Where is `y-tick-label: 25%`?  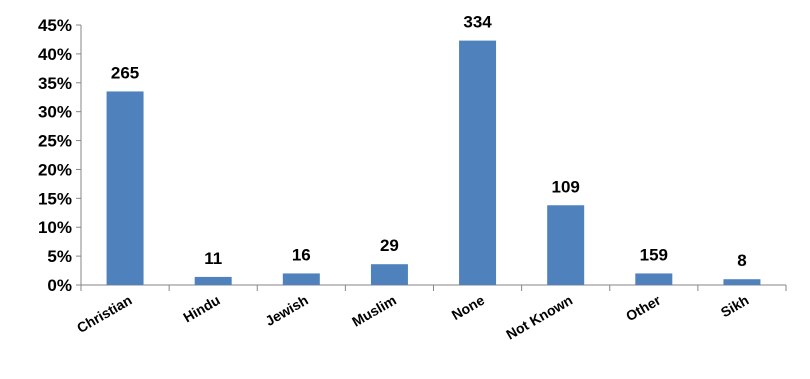 y-tick-label: 25% is located at coordinates (55, 141).